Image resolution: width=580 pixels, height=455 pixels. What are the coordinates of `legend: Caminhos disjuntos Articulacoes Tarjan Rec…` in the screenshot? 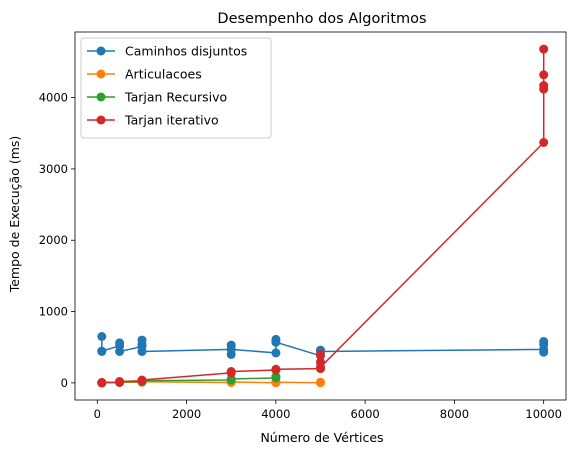 It's located at (176, 88).